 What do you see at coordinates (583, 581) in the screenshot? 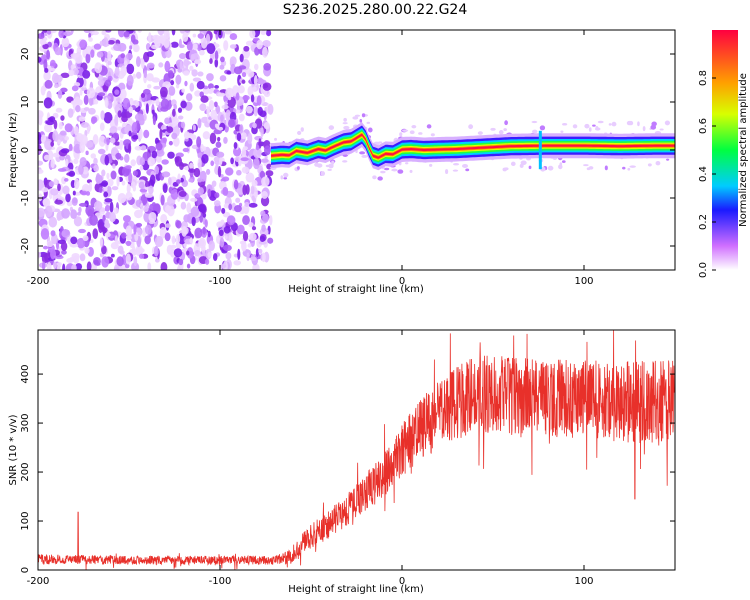
I see `snr-xtick-label: 100` at bounding box center [583, 581].